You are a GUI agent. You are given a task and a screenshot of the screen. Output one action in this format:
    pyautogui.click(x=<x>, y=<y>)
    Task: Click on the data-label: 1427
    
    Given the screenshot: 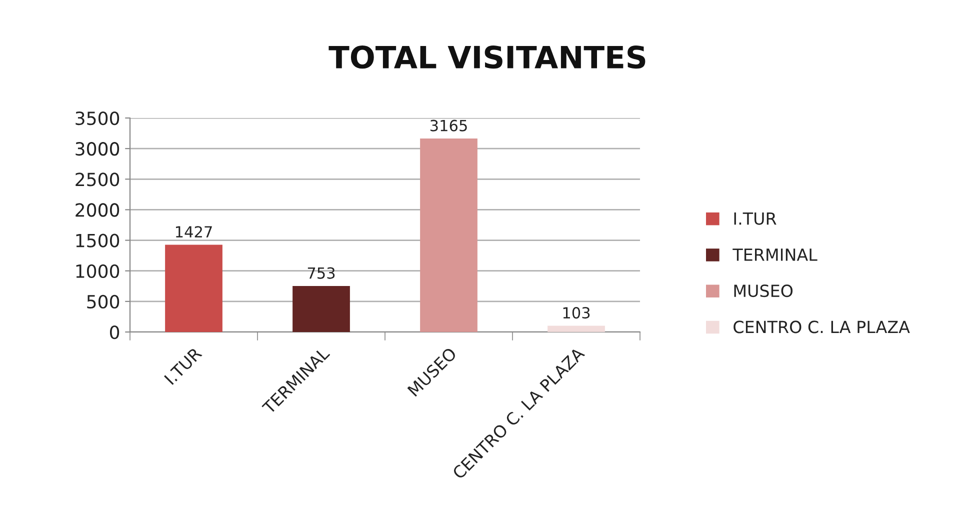 What is the action you would take?
    pyautogui.click(x=194, y=232)
    